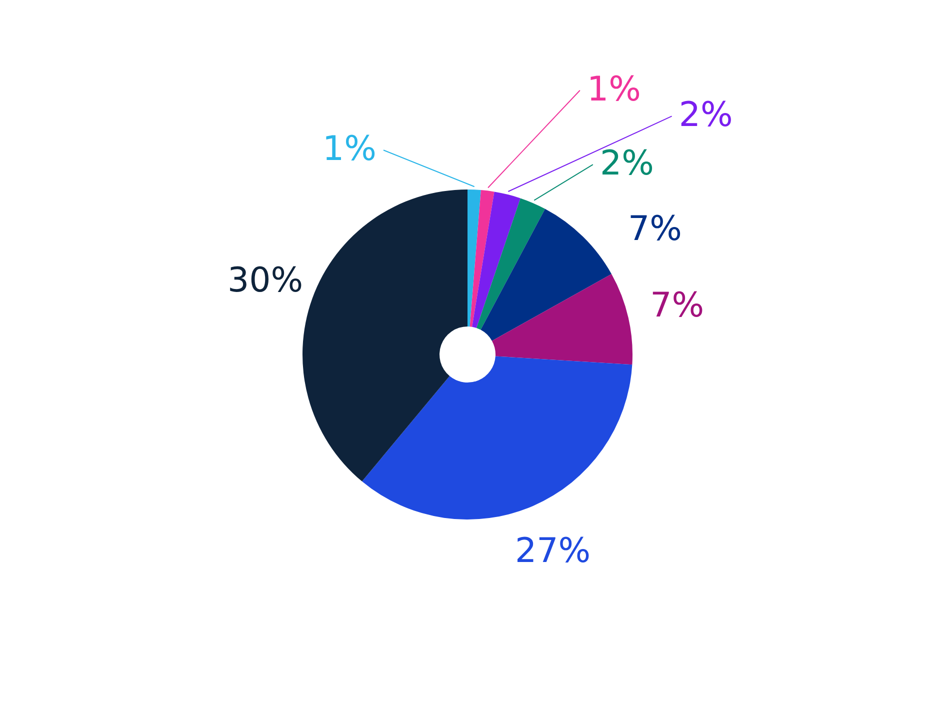  I want to click on data-label: 27%, so click(553, 550).